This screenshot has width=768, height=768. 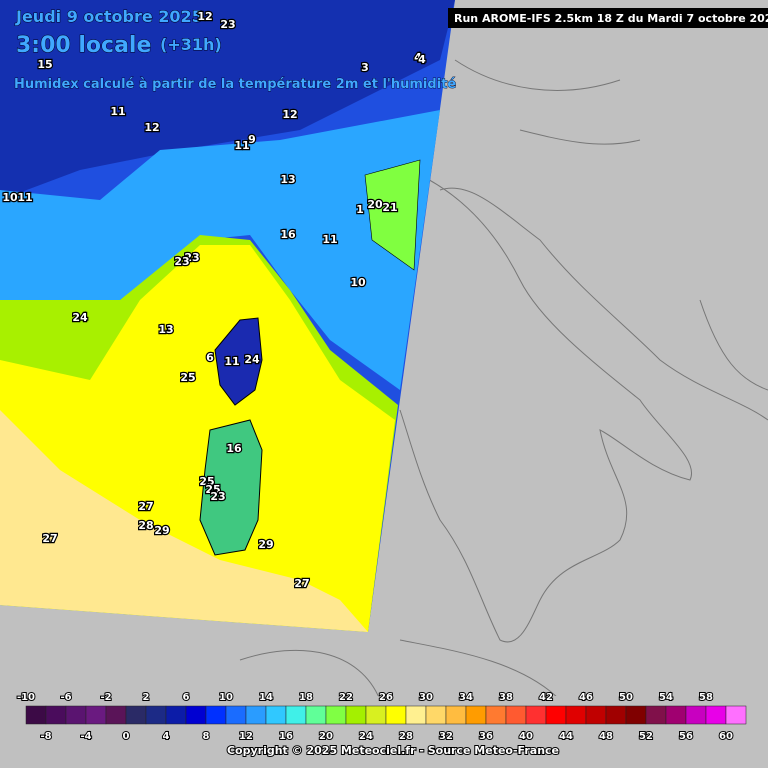 I want to click on legend-tick-label: 46, so click(x=586, y=697).